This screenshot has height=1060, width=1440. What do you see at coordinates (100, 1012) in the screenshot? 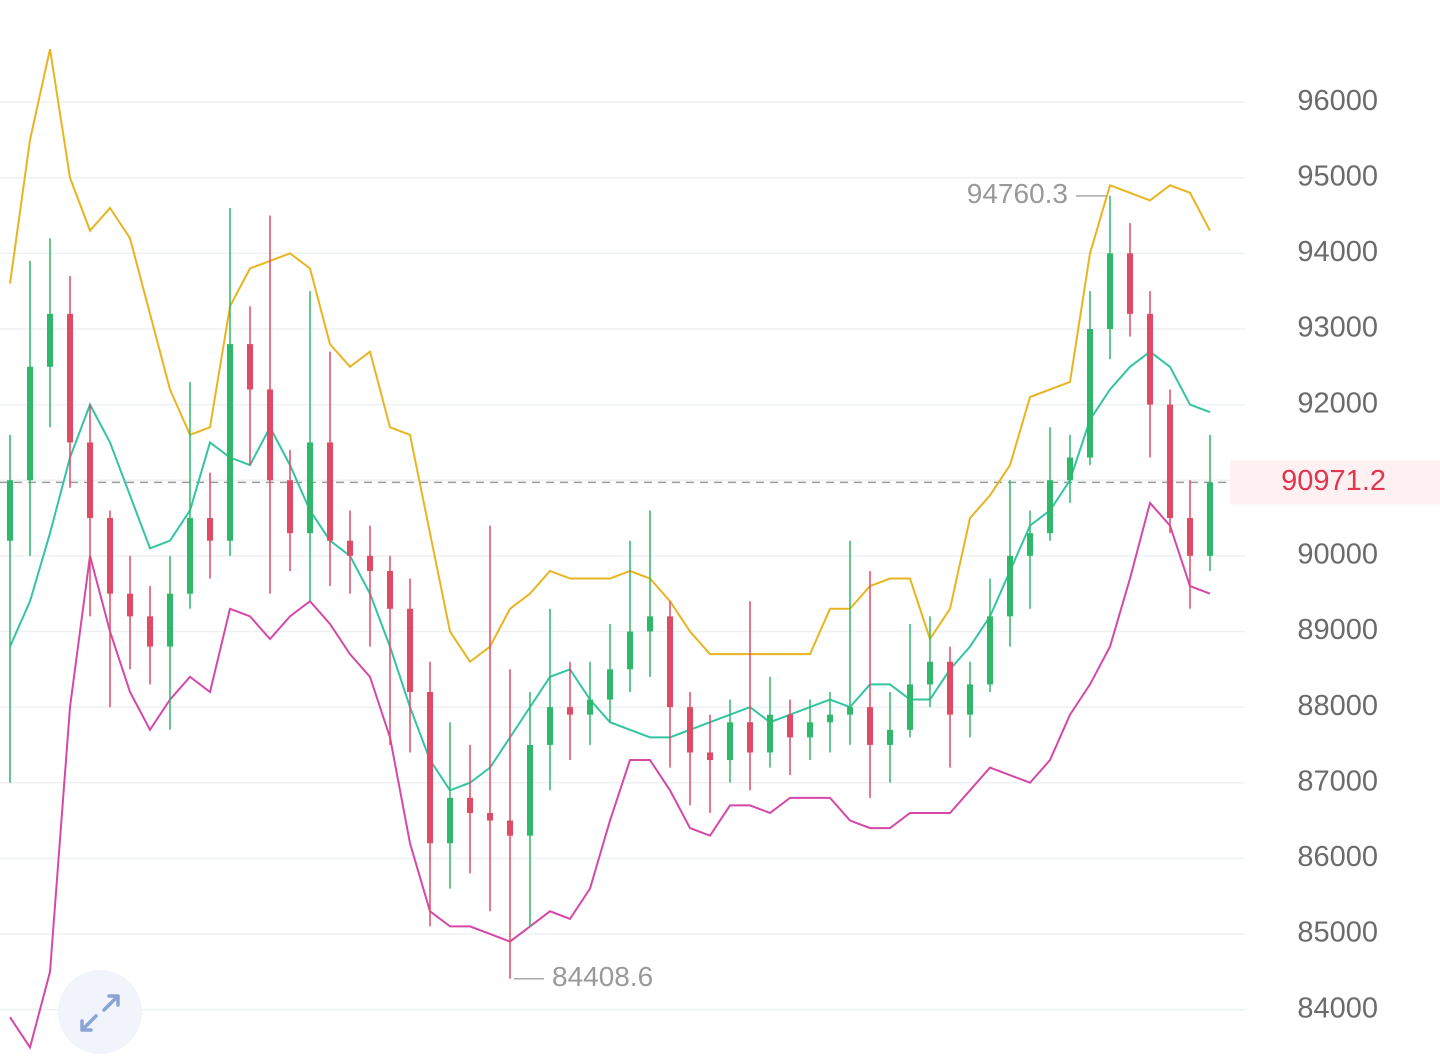
I see `expand-button` at bounding box center [100, 1012].